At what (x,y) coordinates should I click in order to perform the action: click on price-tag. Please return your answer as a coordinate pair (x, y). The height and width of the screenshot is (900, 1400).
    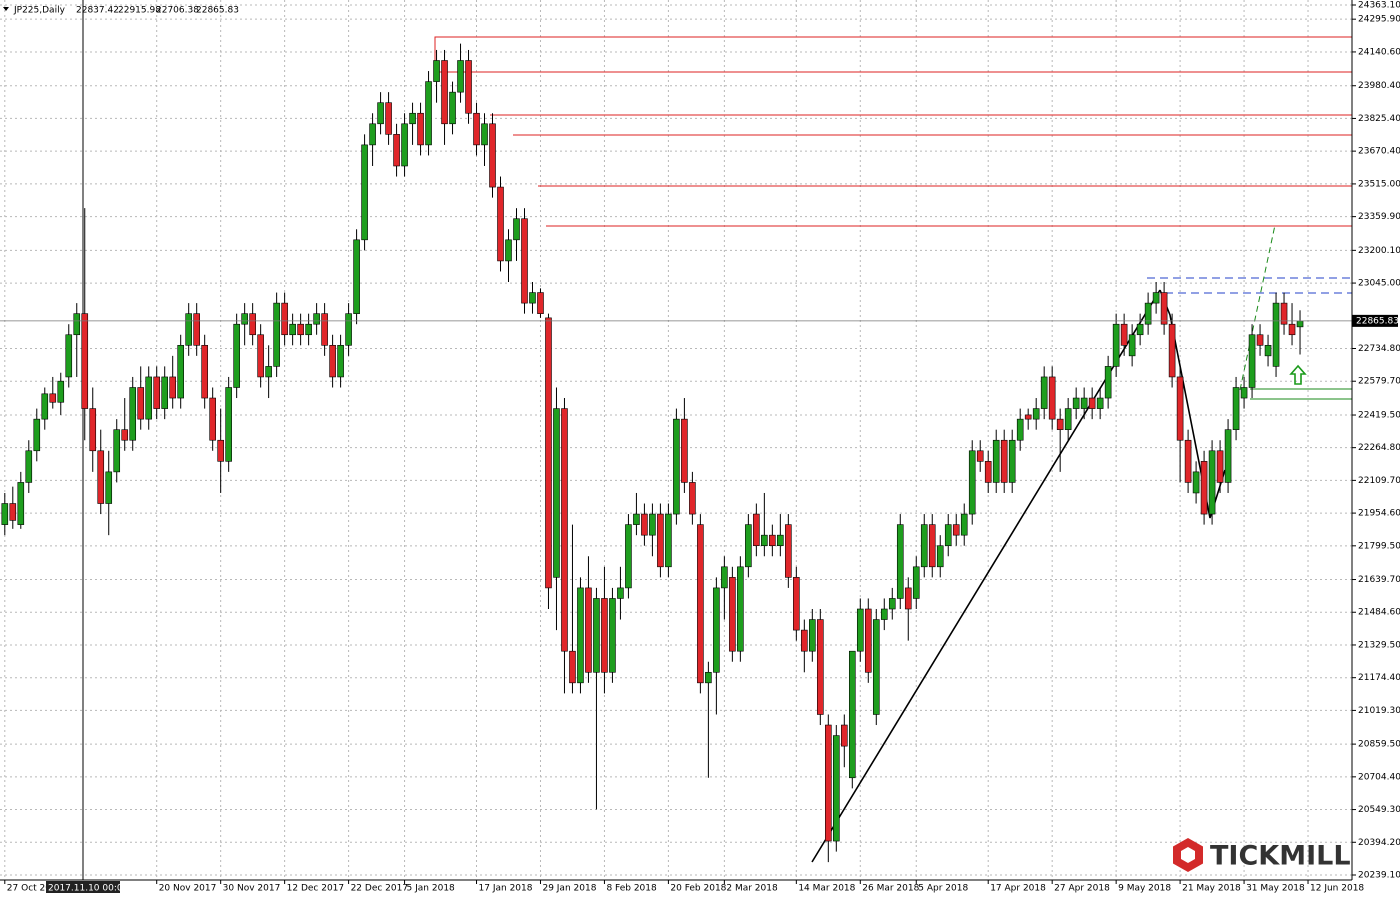
    Looking at the image, I should click on (1375, 320).